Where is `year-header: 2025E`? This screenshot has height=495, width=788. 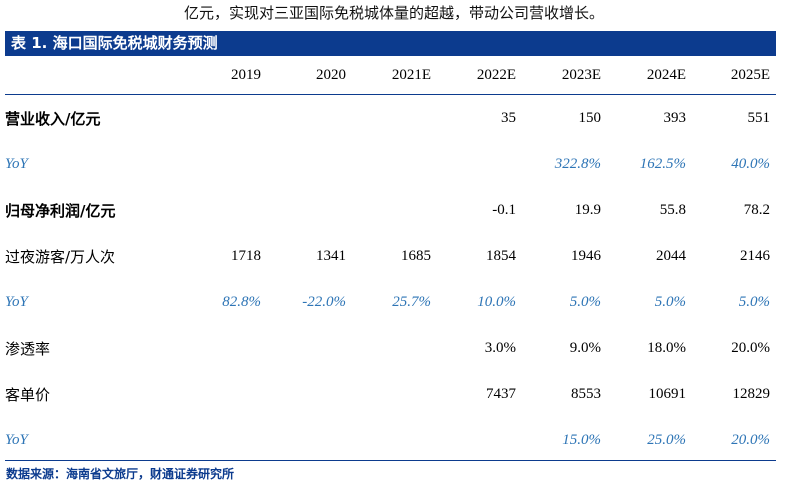
year-header: 2025E is located at coordinates (750, 74).